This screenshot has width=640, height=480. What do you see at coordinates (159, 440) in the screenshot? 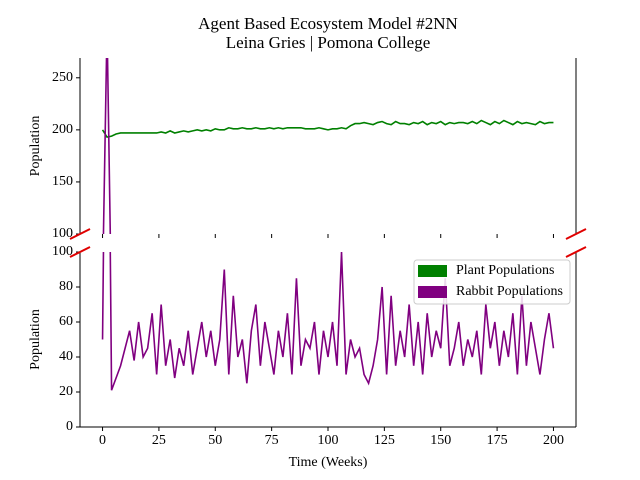
I see `x-tick-label: 25` at bounding box center [159, 440].